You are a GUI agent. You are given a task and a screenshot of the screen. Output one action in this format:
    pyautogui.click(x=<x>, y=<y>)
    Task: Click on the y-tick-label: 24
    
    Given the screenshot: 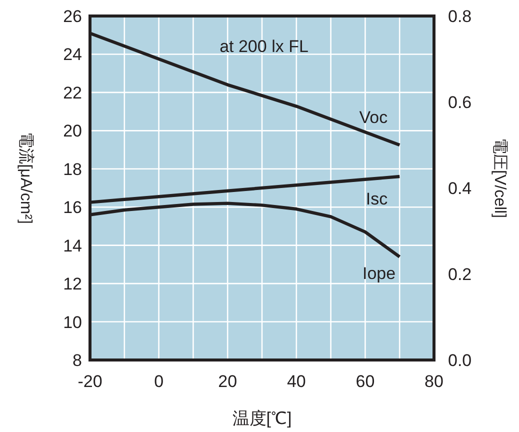 What is the action you would take?
    pyautogui.click(x=72, y=54)
    